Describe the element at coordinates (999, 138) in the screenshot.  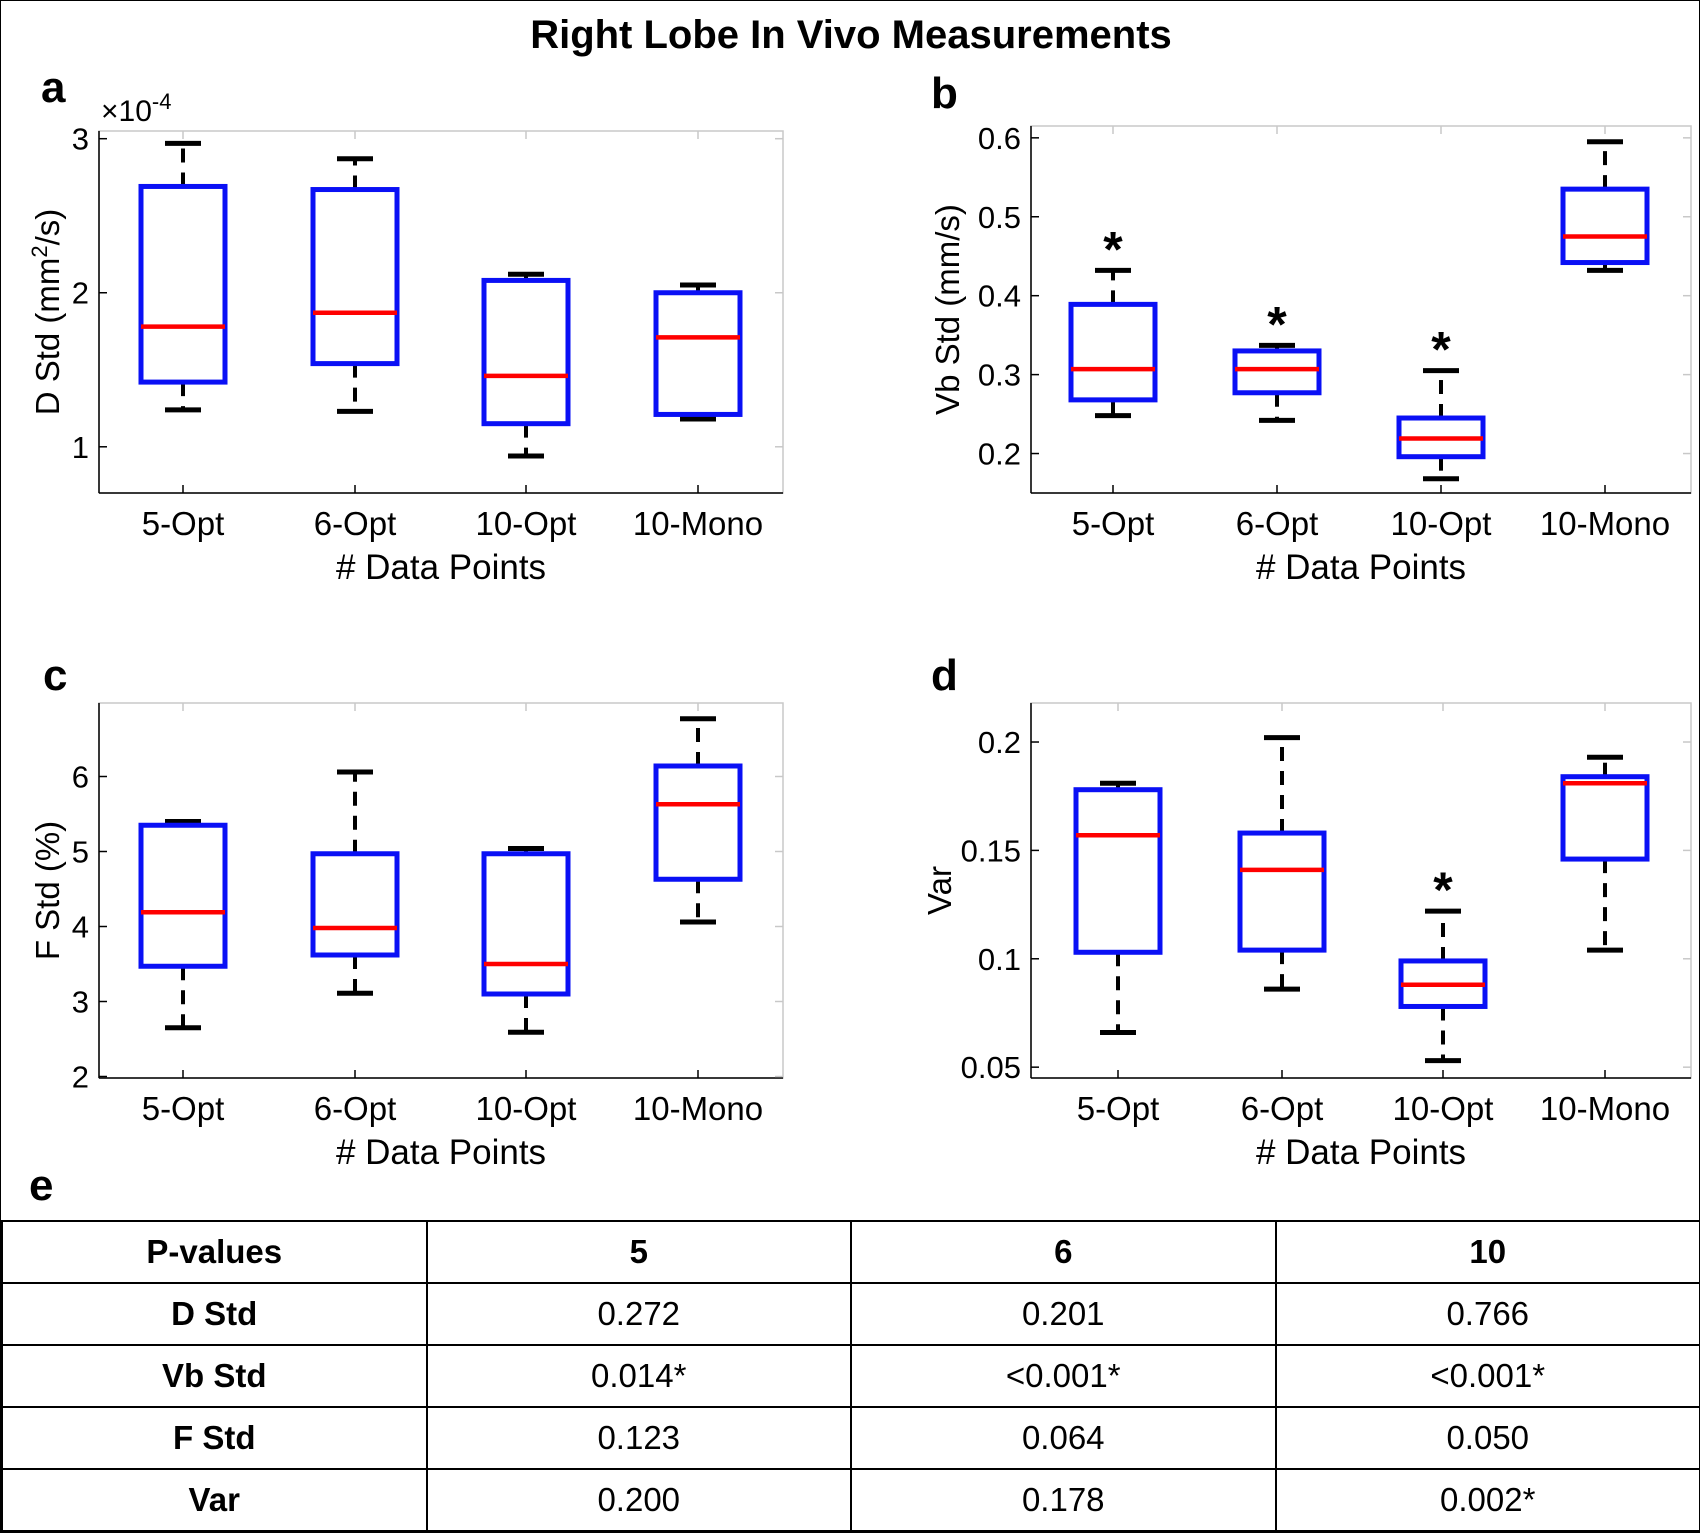
I see `y-tick-label: 0.6` at that location.